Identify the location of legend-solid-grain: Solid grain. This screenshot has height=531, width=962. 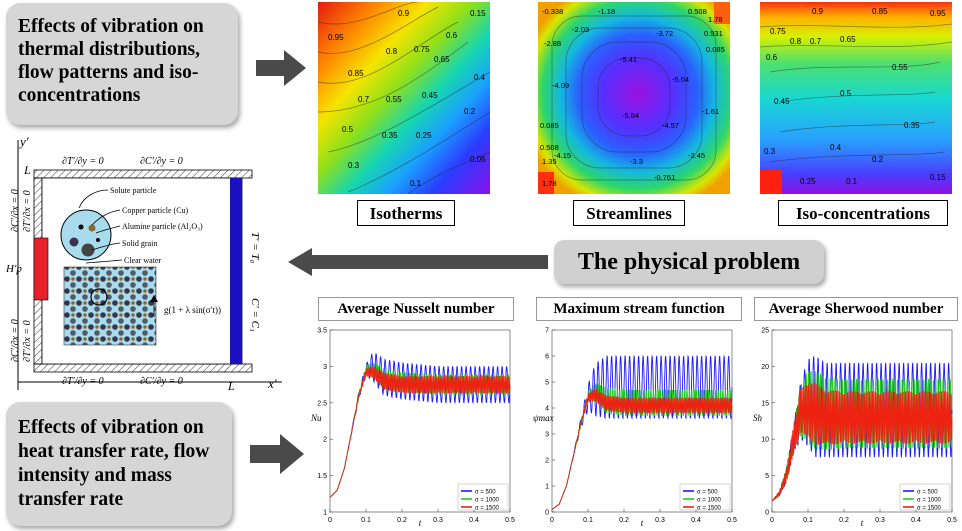
(139, 243).